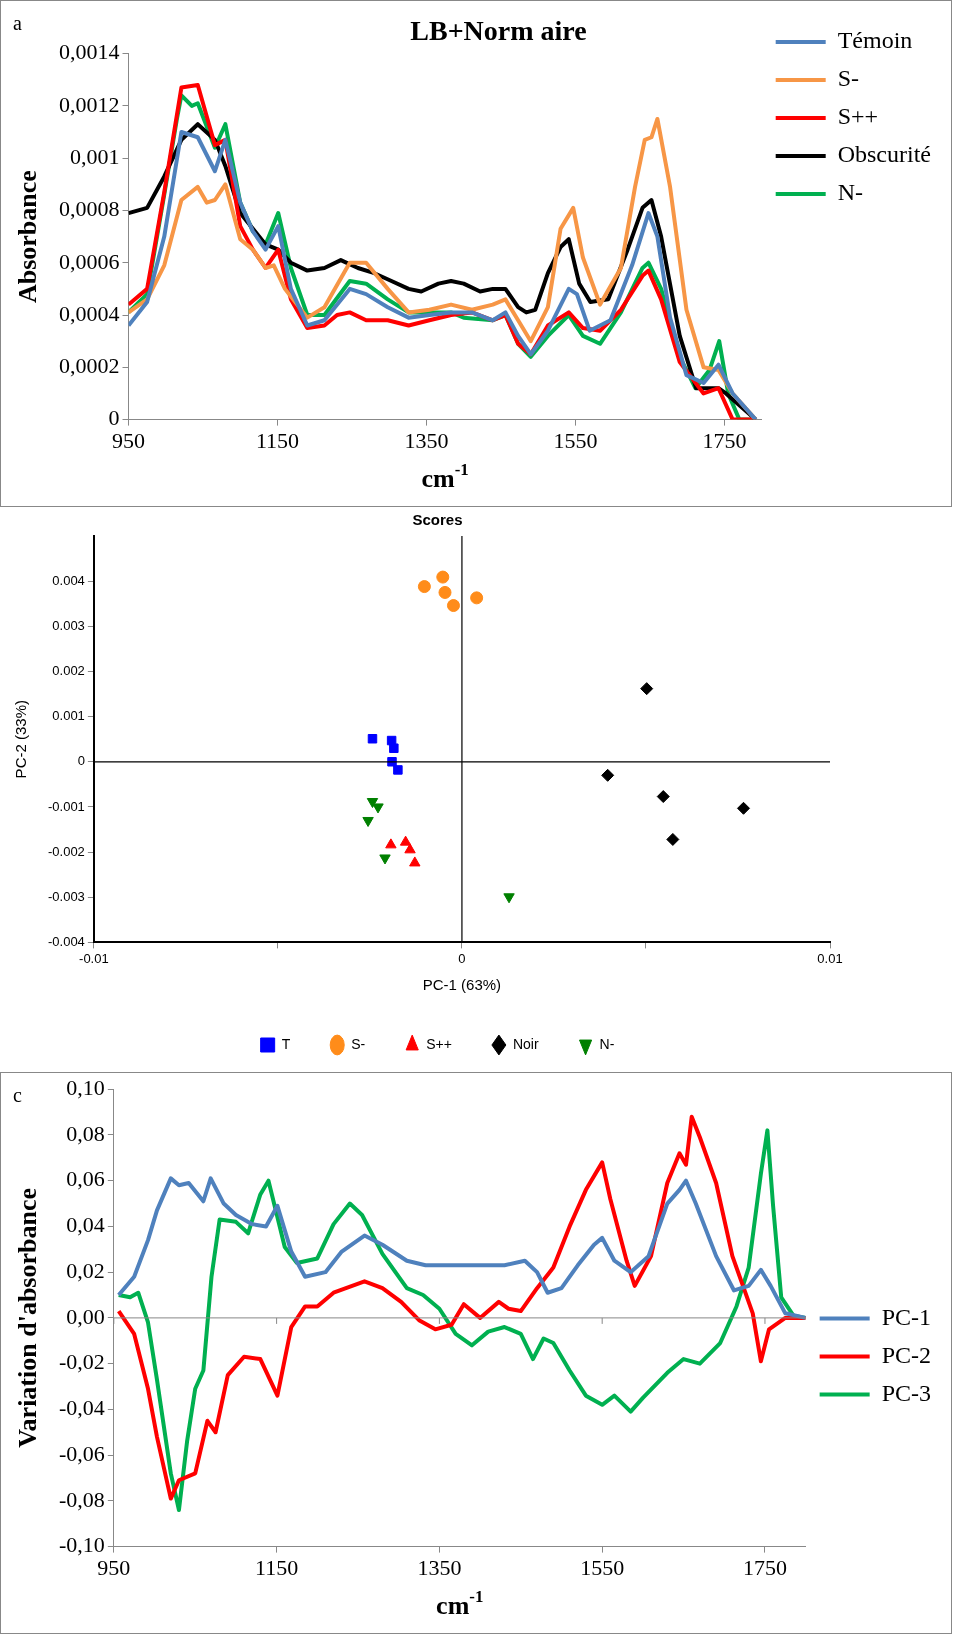 The width and height of the screenshot is (954, 1635). Describe the element at coordinates (906, 1354) in the screenshot. I see `legend-label: PC-2` at that location.